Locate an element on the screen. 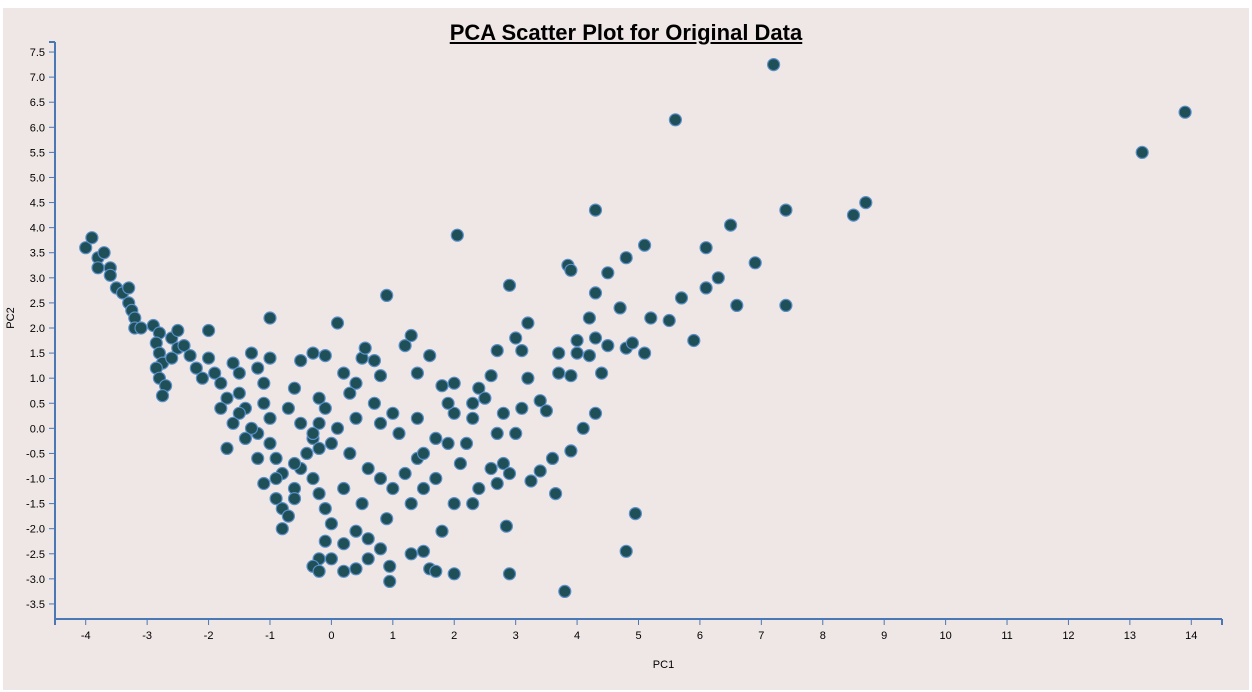 This screenshot has height=692, width=1252. y-tick-label: 3.5 is located at coordinates (37, 254).